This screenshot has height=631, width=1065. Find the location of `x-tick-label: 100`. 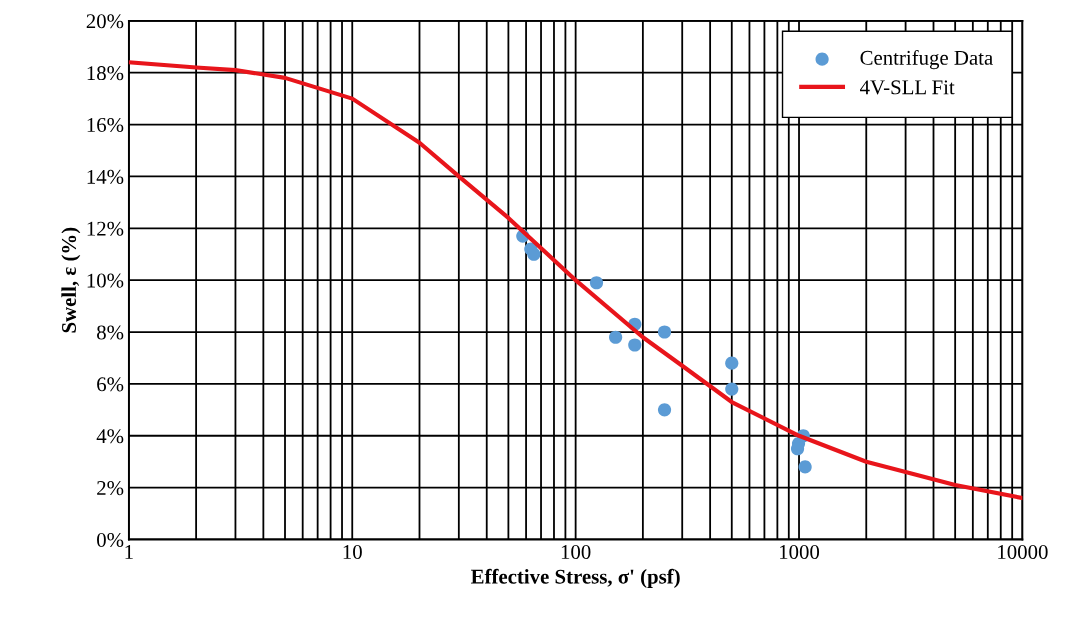

x-tick-label: 100 is located at coordinates (576, 552).